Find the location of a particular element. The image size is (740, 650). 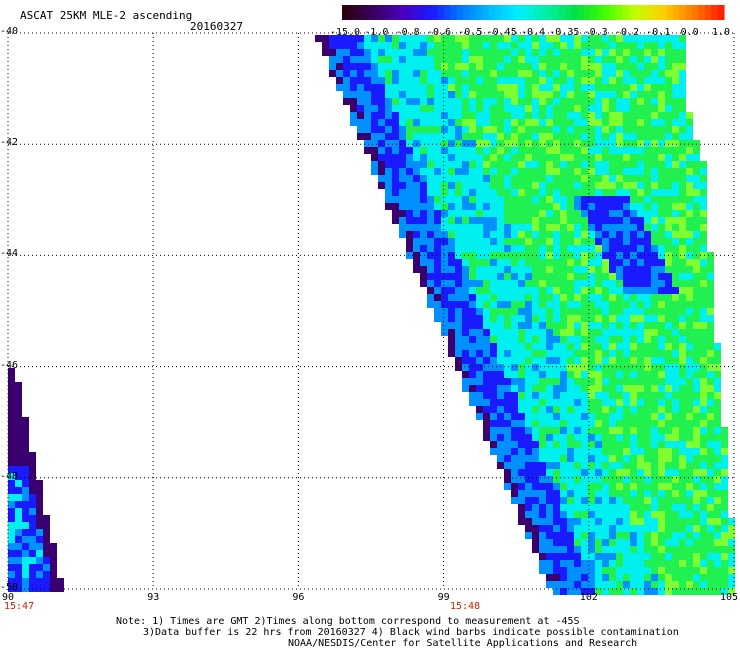

colorbar-label: 0.0 is located at coordinates (690, 32).